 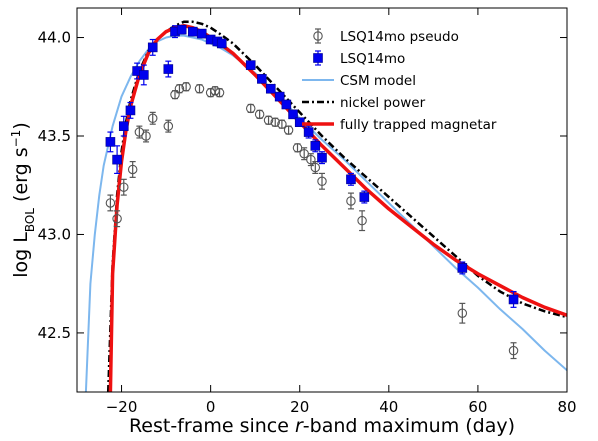 I want to click on legend-label: CSM model, so click(x=378, y=81).